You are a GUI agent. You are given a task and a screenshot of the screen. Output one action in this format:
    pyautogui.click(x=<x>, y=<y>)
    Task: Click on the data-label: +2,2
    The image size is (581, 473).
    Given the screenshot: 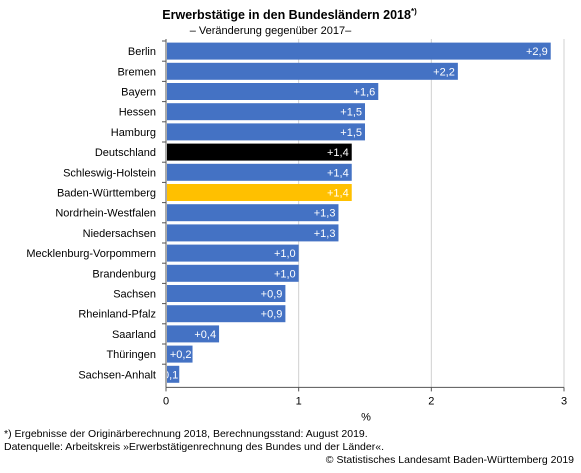 What is the action you would take?
    pyautogui.click(x=444, y=72)
    